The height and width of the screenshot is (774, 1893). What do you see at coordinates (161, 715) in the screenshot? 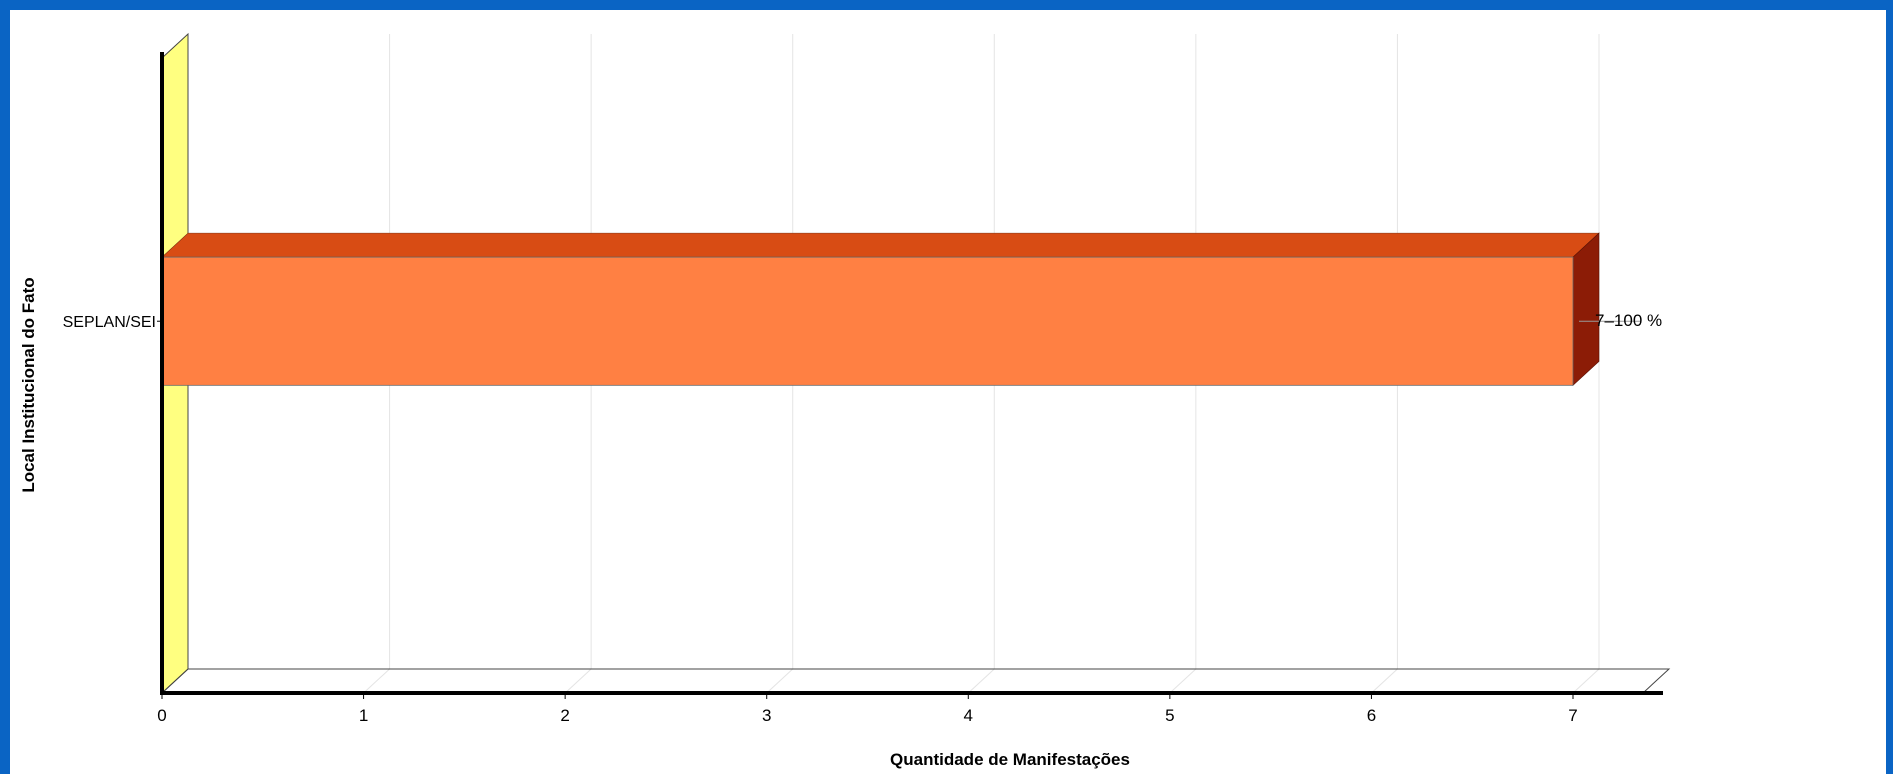
I see `x-tick-label: 0` at bounding box center [161, 715].